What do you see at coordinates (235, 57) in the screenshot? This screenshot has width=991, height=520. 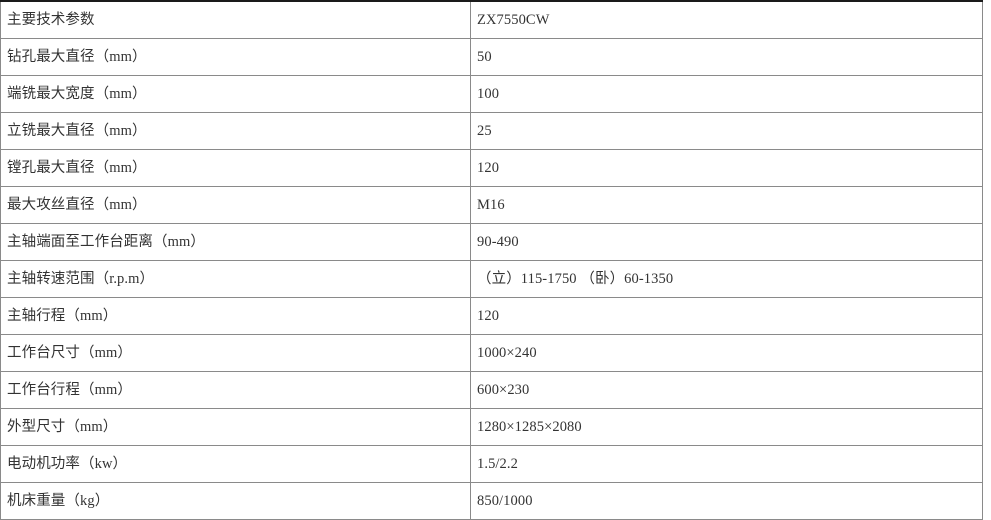 I see `parameter-name-cell: 钻孔最大直径（mm）` at bounding box center [235, 57].